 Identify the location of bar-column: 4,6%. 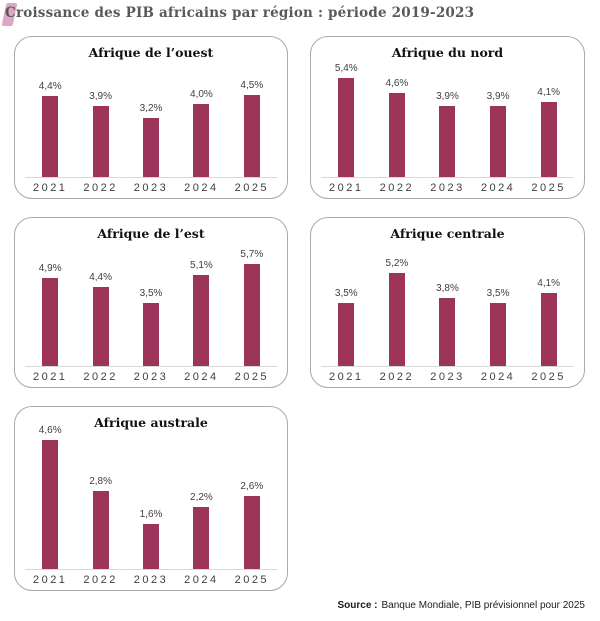
(50, 497).